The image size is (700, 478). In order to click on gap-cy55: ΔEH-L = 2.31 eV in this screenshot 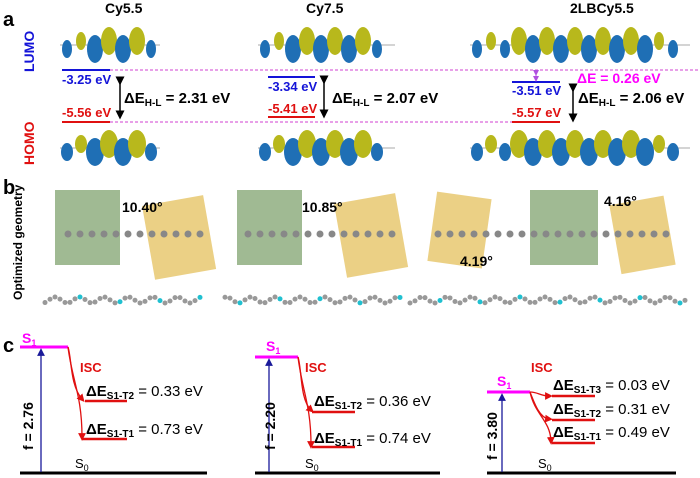, I will do `click(177, 99)`.